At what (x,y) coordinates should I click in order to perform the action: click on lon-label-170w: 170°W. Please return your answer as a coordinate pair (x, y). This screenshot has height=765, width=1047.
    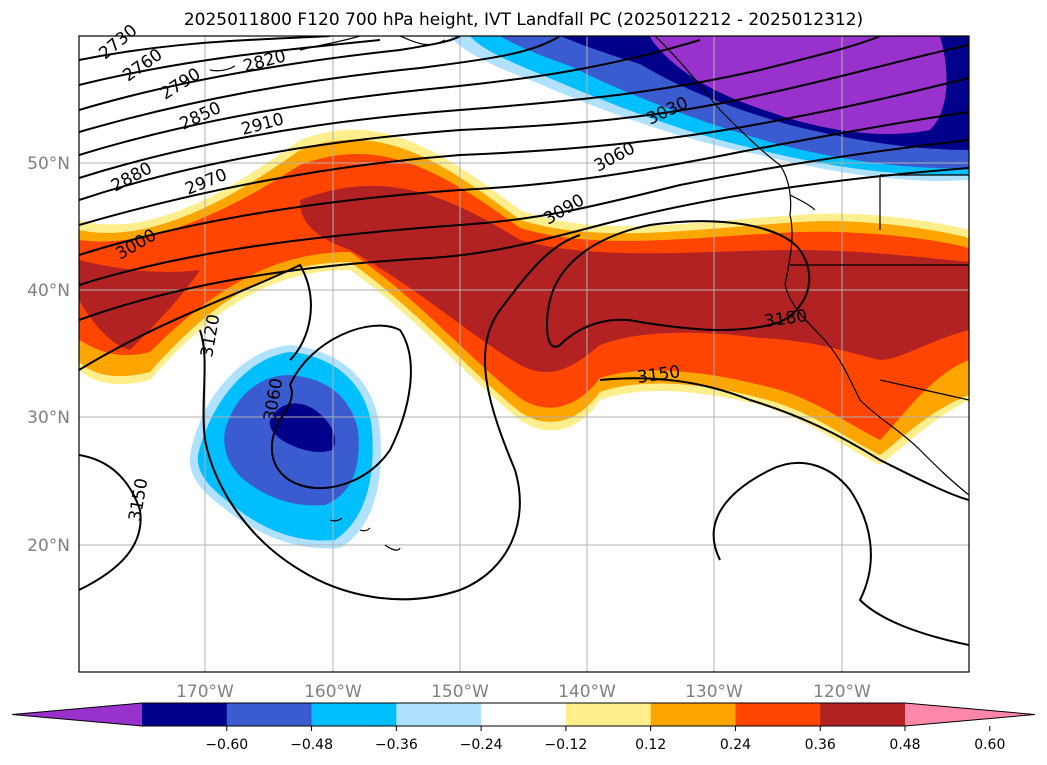
    Looking at the image, I should click on (205, 692).